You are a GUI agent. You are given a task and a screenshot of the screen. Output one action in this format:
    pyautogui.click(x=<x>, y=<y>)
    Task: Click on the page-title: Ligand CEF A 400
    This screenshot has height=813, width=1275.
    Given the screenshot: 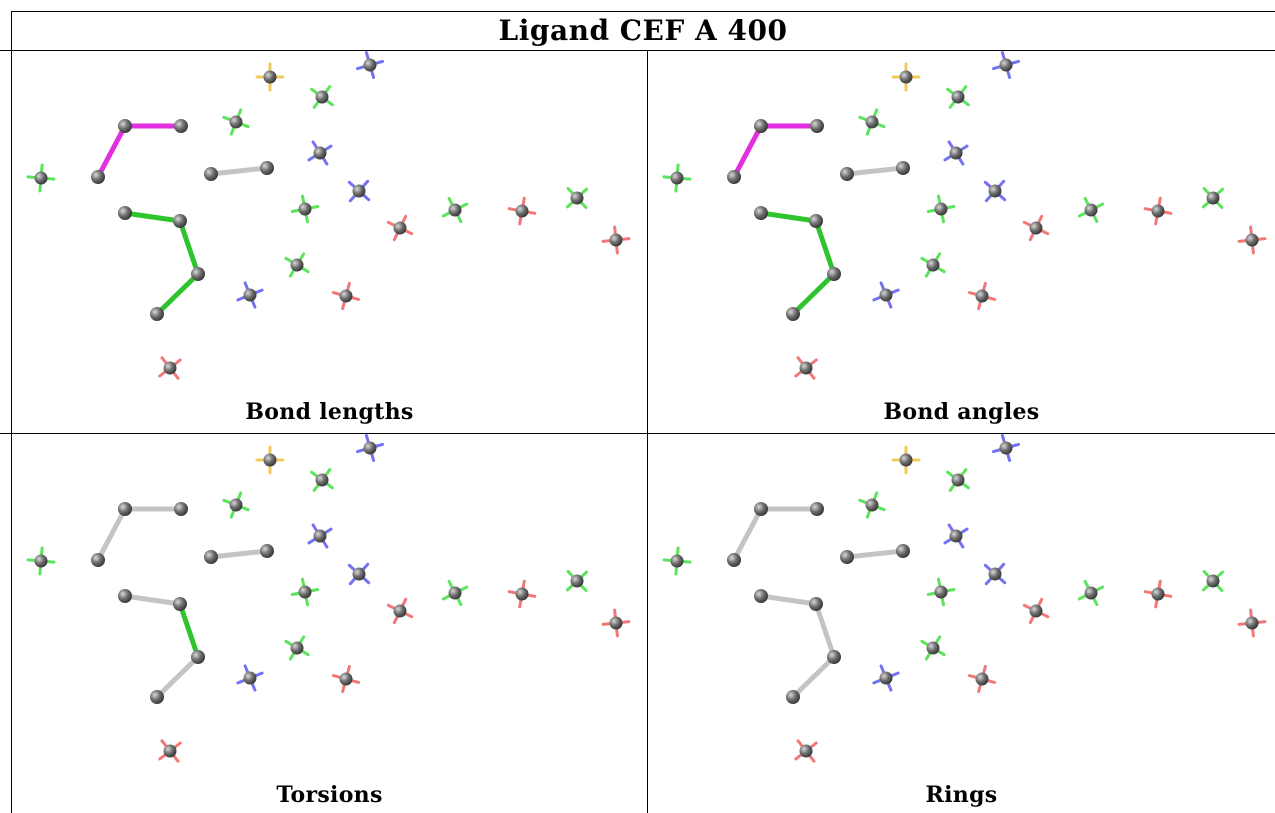 What is the action you would take?
    pyautogui.click(x=643, y=30)
    